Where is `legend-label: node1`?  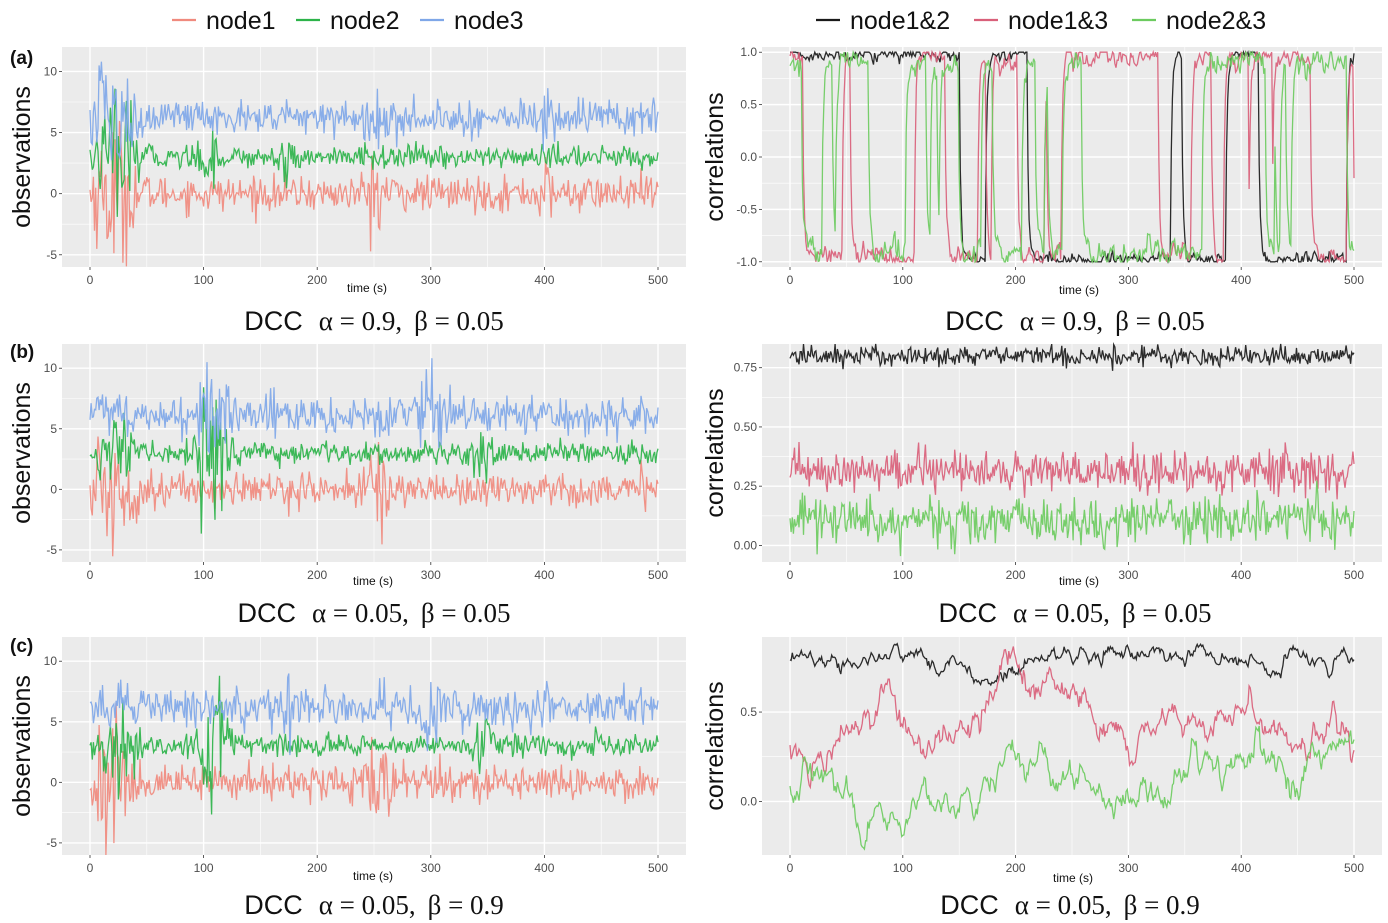
legend-label: node1 is located at coordinates (241, 21).